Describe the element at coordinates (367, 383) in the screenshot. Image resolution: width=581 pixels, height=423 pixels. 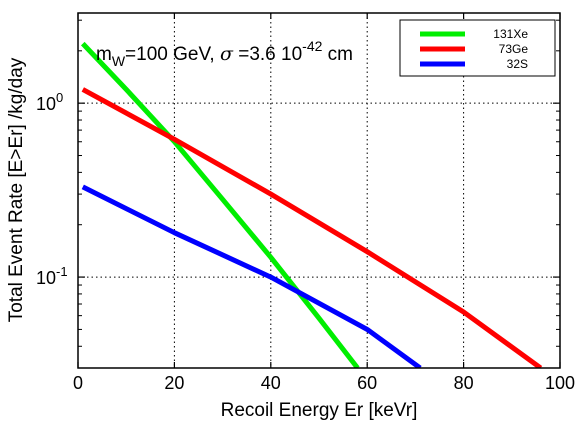
I see `x-tick-label: 60` at that location.